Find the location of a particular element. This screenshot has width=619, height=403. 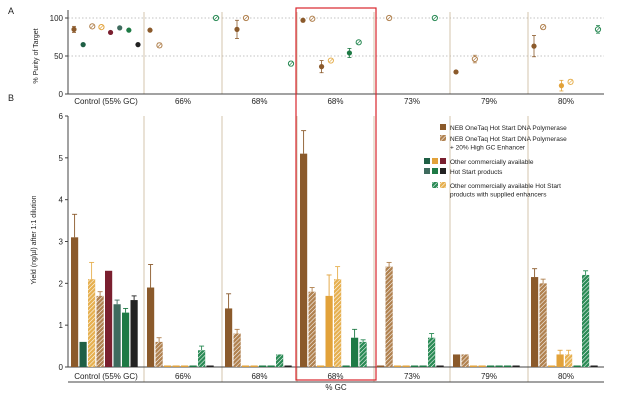

panel-a-category-label: 68% is located at coordinates (335, 101).